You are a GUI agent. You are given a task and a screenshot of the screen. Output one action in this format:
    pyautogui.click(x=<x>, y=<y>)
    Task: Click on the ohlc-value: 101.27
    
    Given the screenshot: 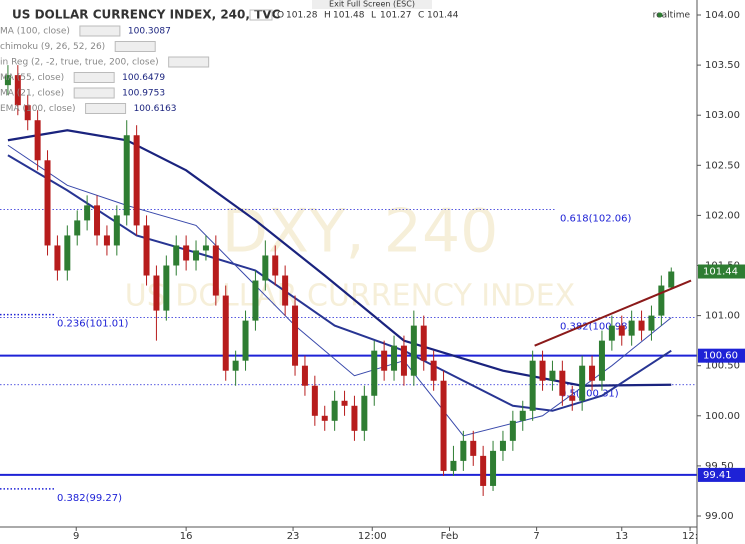 What is the action you would take?
    pyautogui.click(x=396, y=16)
    